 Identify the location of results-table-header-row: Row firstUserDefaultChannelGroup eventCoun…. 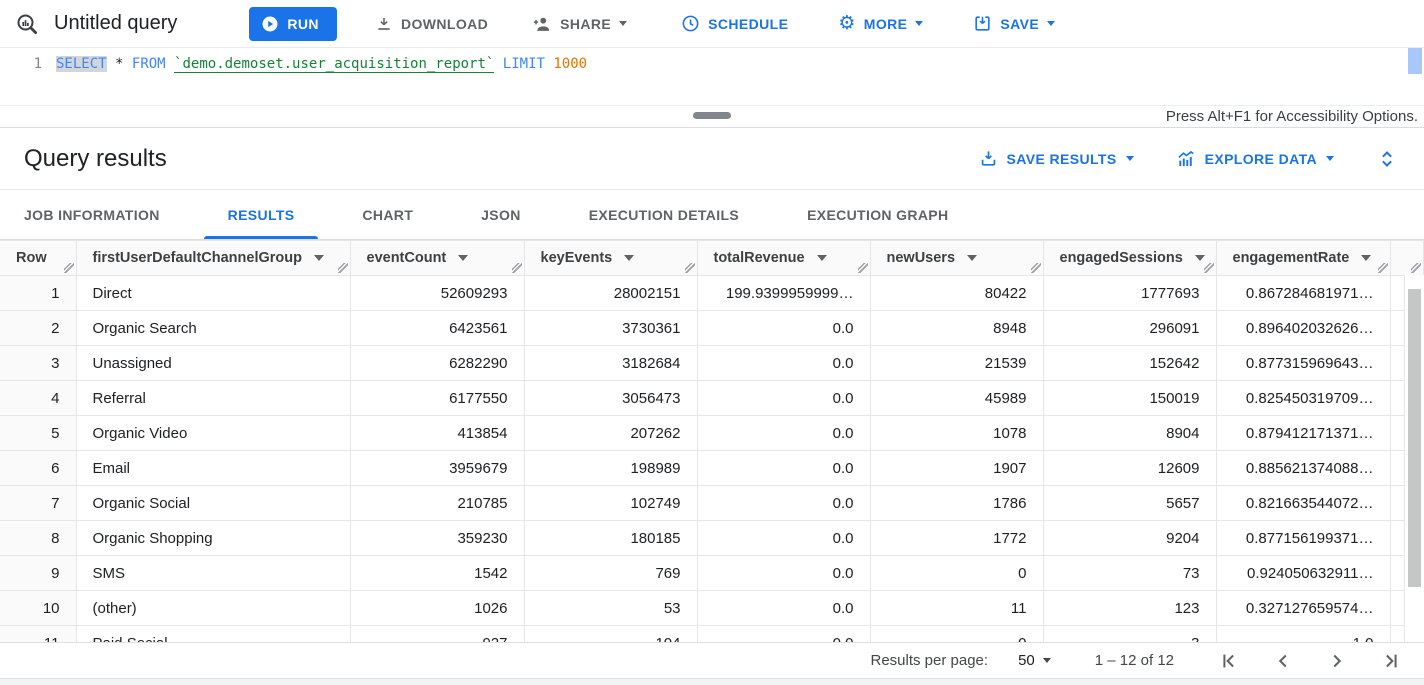
(712, 258).